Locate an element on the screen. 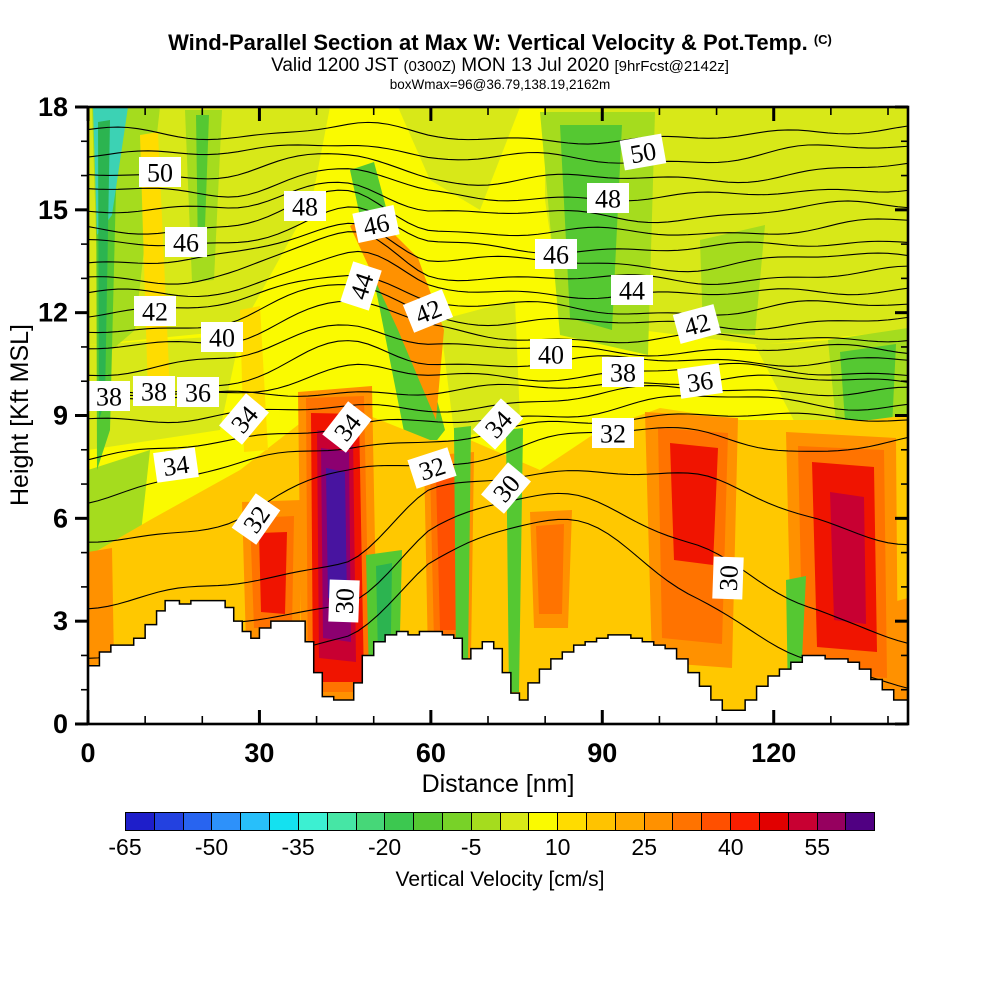 The height and width of the screenshot is (1000, 1000). y-tick-label: 18 is located at coordinates (53, 107).